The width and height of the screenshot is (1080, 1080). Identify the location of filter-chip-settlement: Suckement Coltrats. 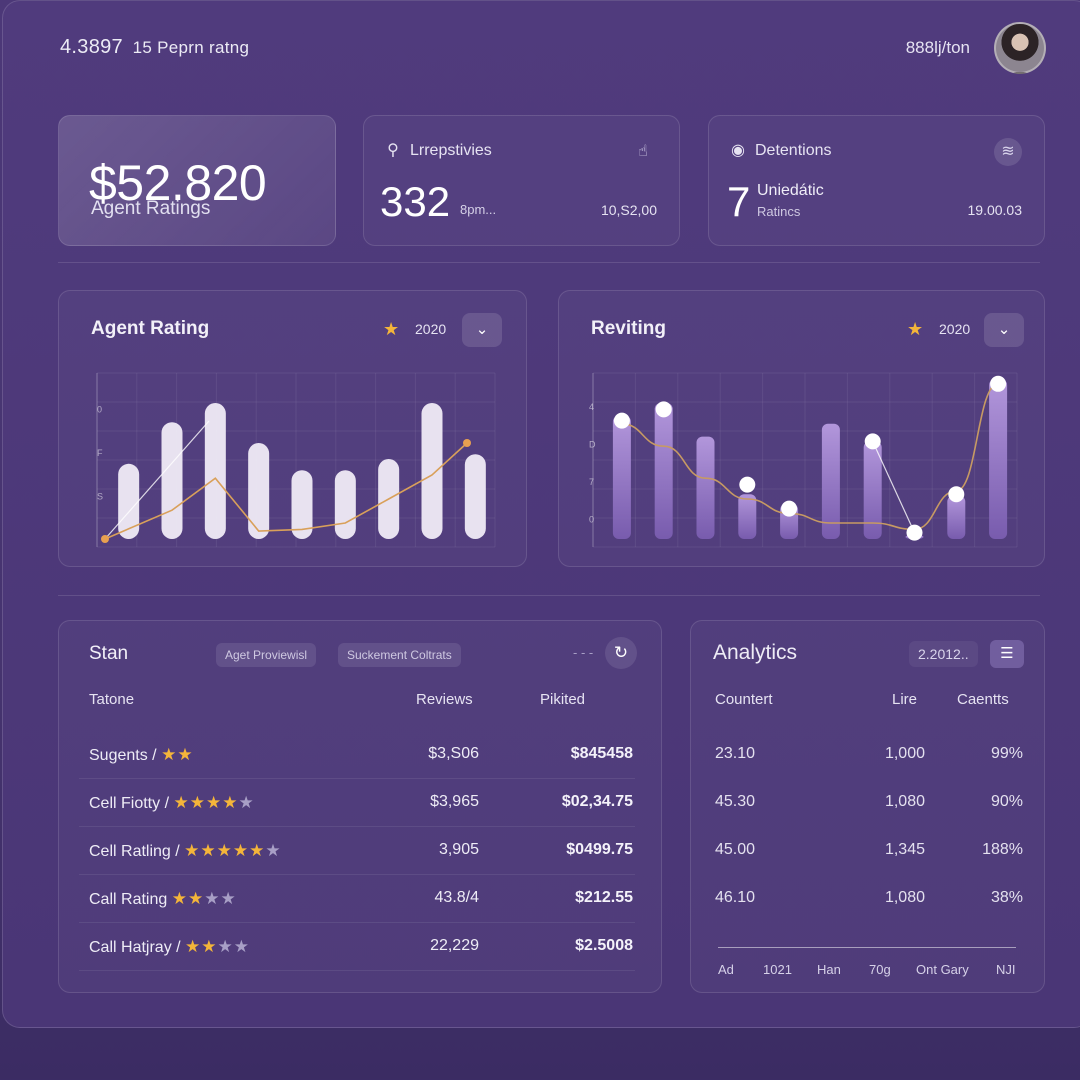
(399, 655).